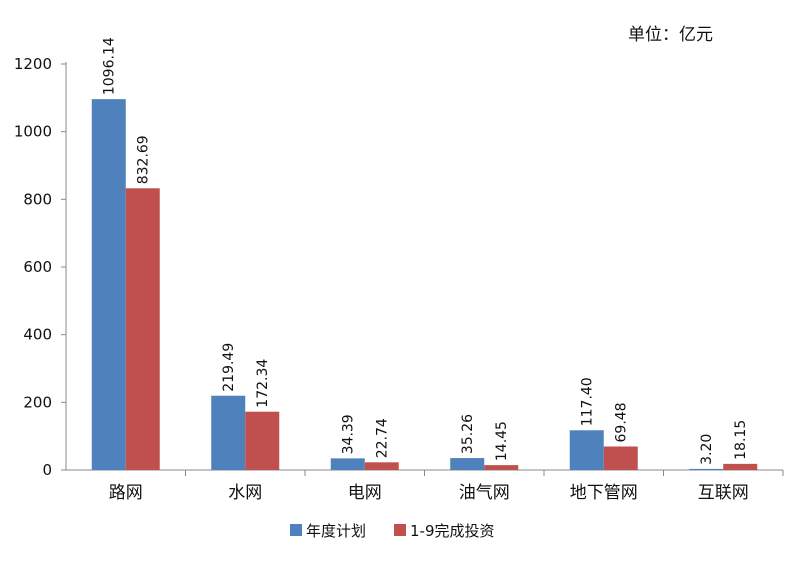 The width and height of the screenshot is (800, 569). Describe the element at coordinates (336, 531) in the screenshot. I see `legend-label: 年度计划` at that location.